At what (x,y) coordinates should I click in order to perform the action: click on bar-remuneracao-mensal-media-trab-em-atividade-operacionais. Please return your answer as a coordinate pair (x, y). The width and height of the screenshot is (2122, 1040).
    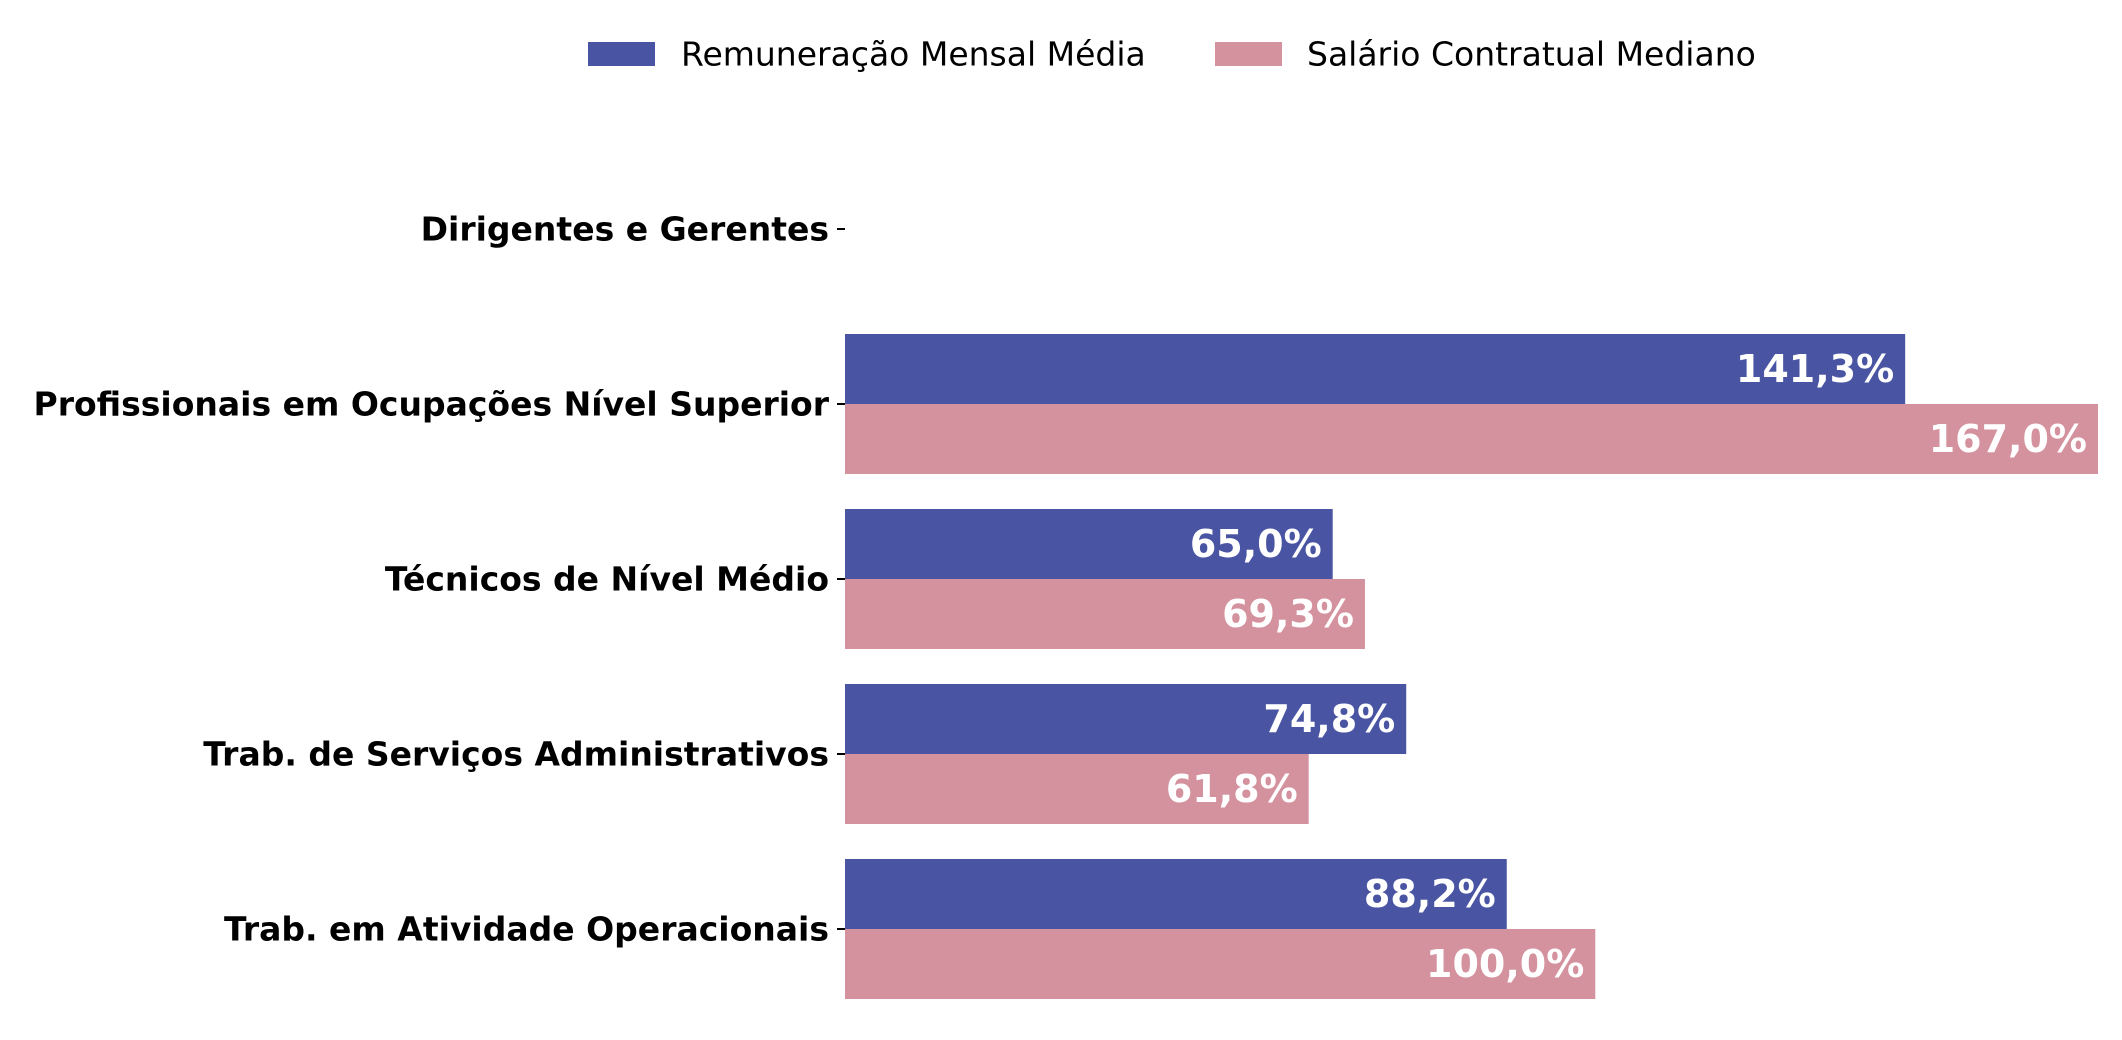
    Looking at the image, I should click on (1176, 894).